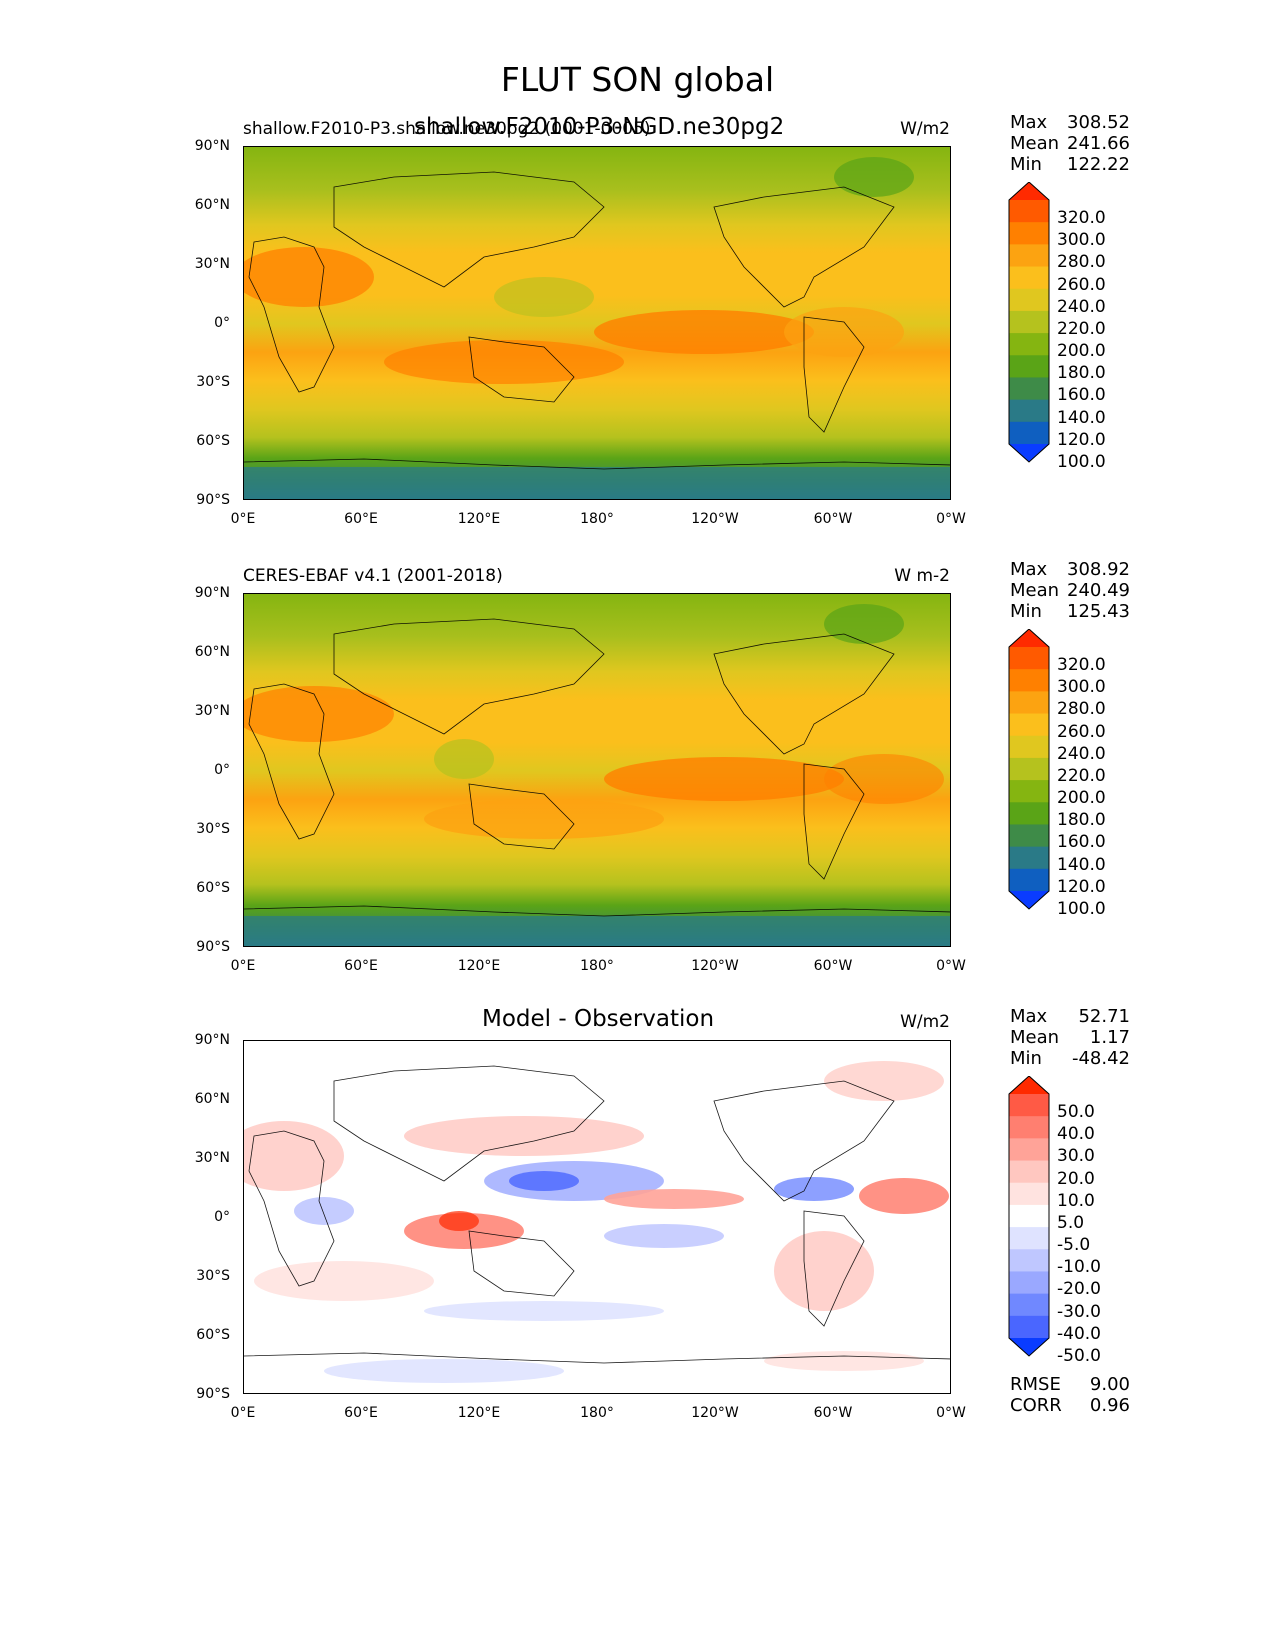  Describe the element at coordinates (1104, 1016) in the screenshot. I see `stat-value: 52.71` at that location.